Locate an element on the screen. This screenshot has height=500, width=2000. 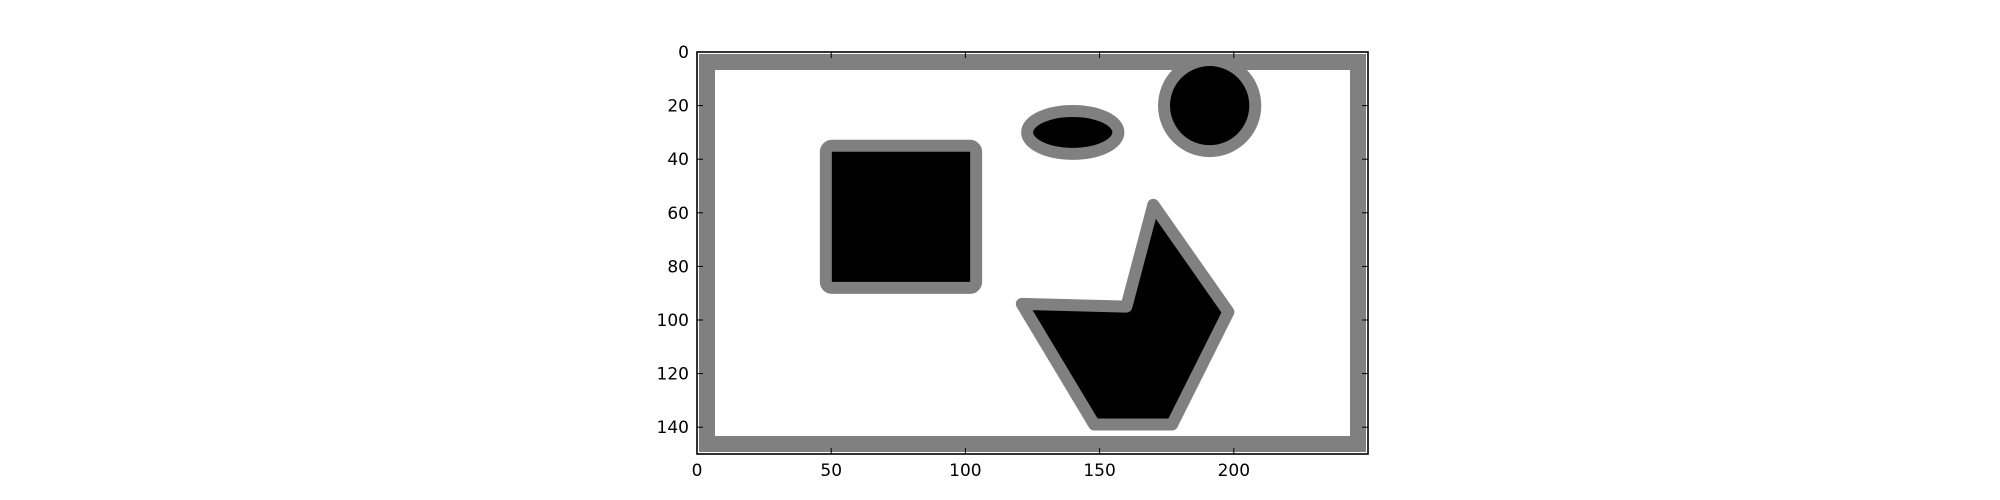
x-tick-label: 150 is located at coordinates (1099, 471).